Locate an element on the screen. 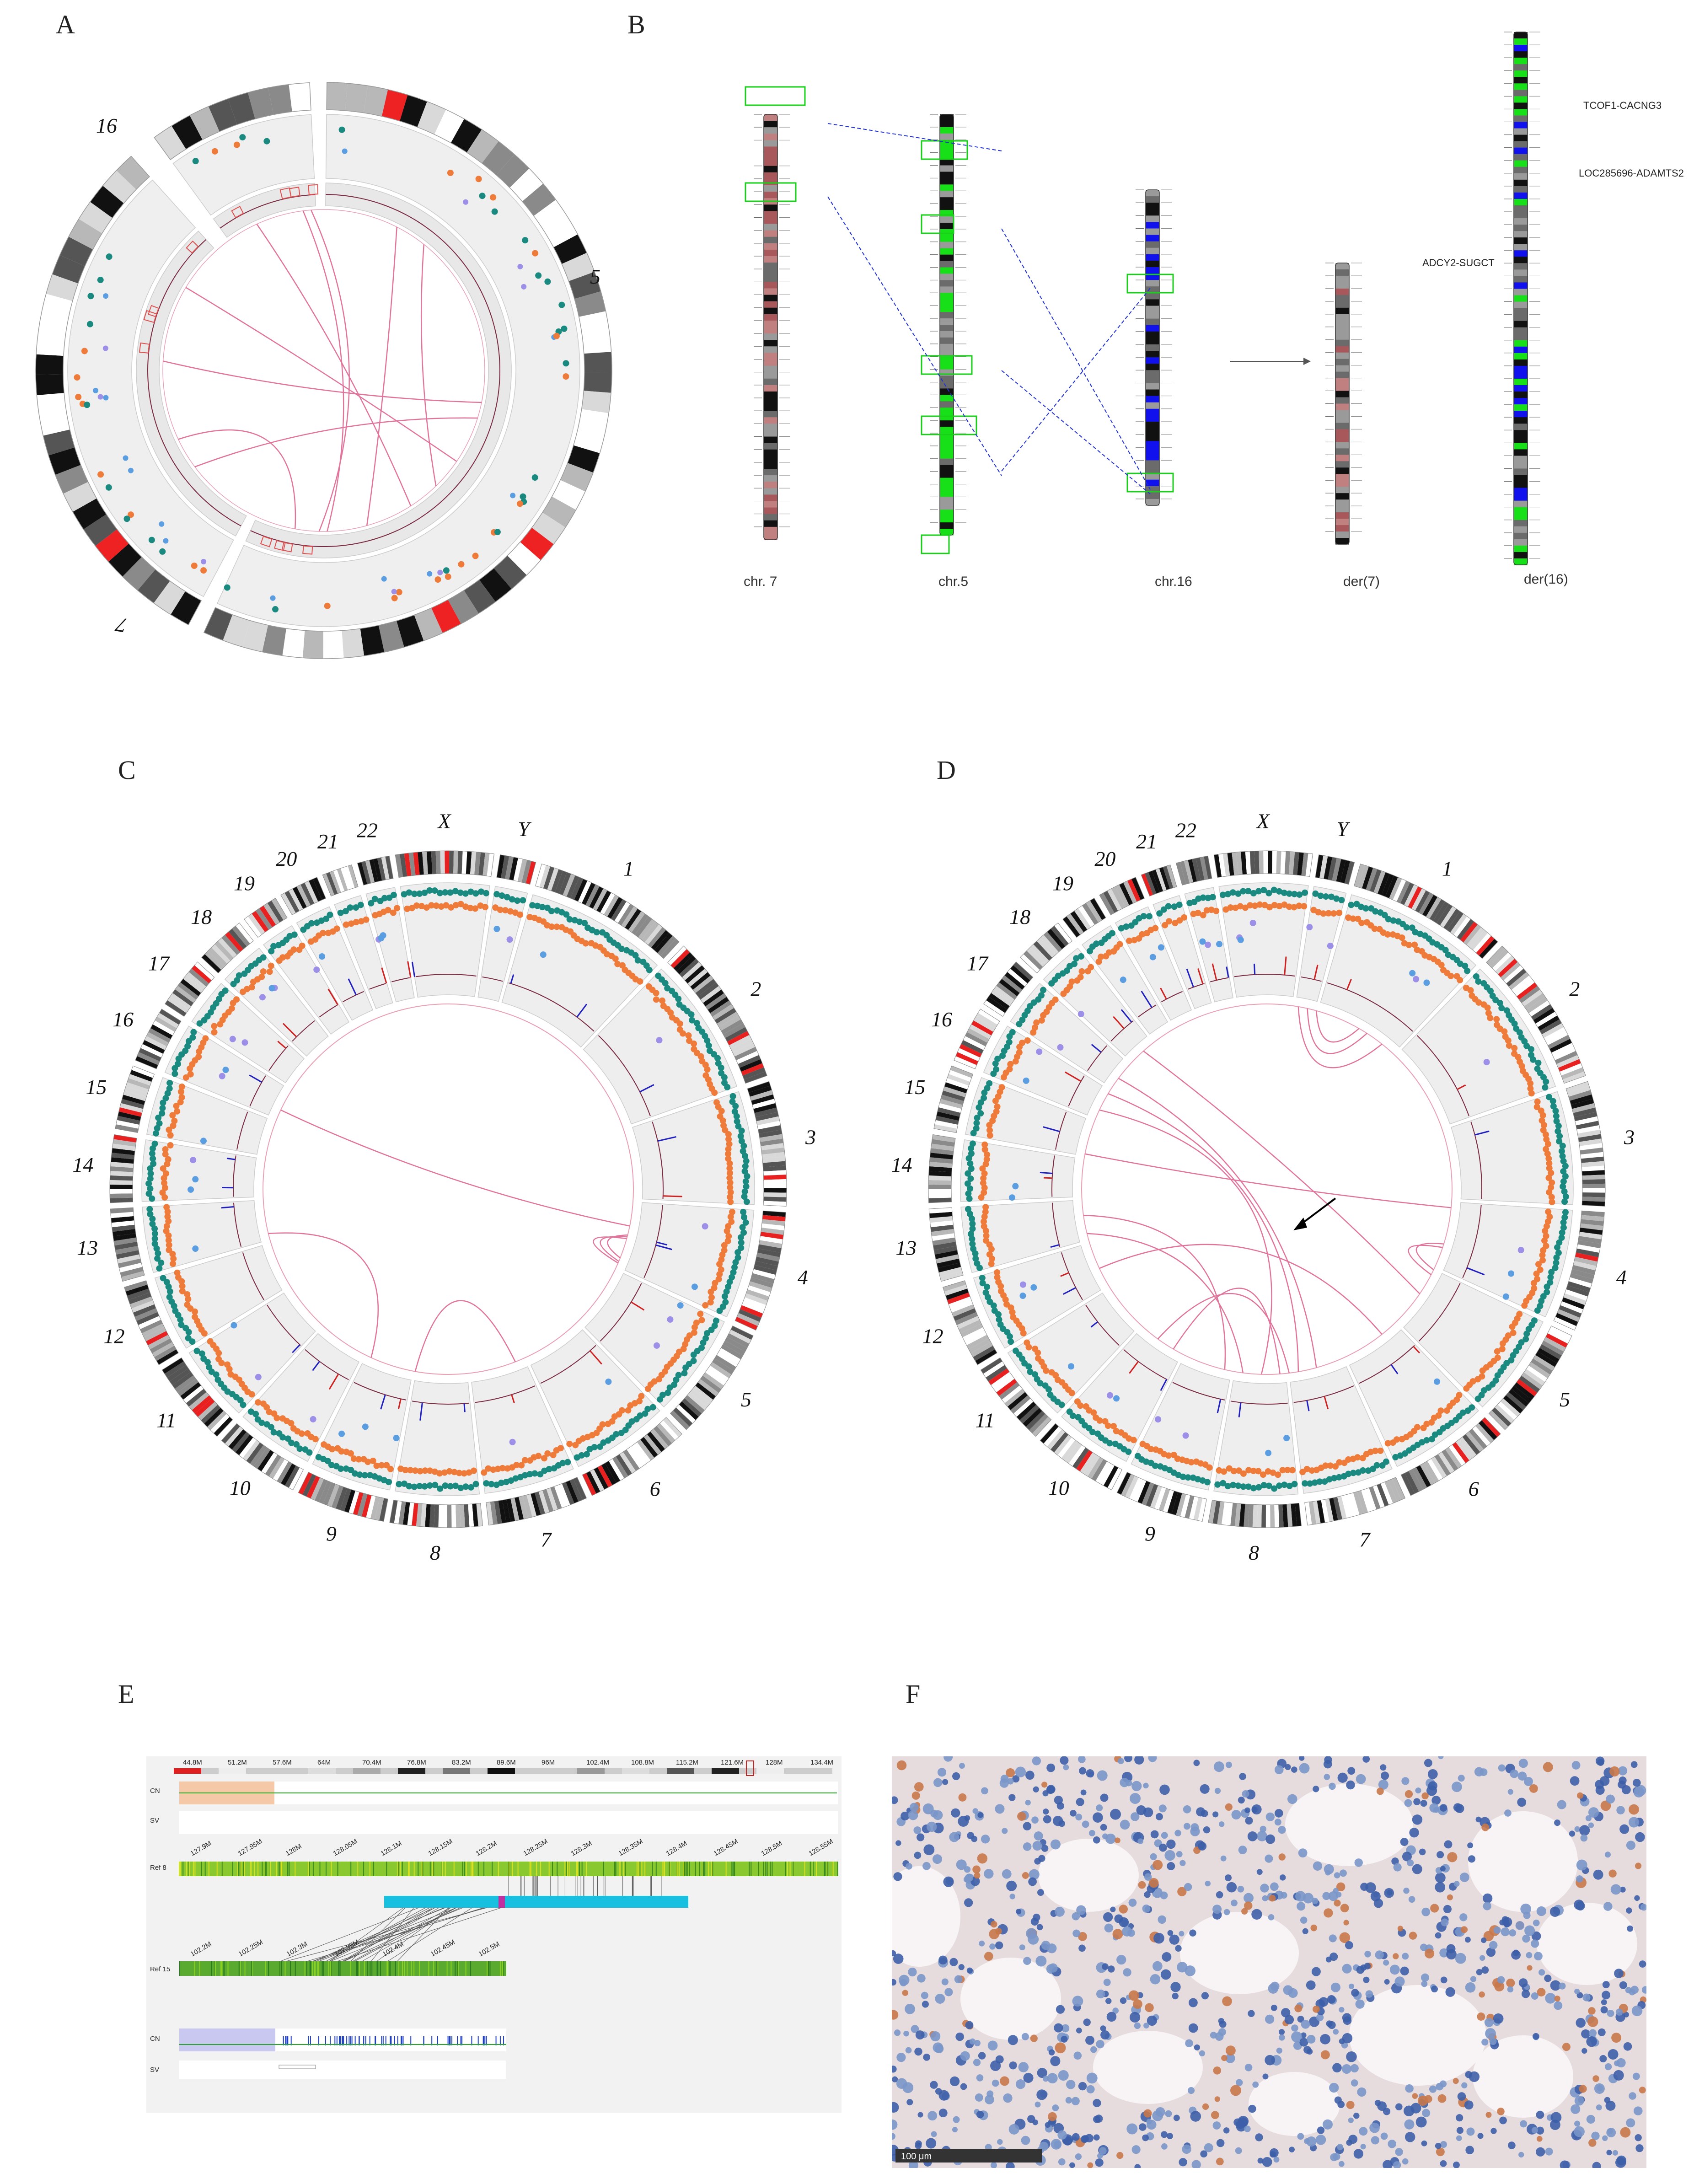 This screenshot has height=2184, width=1694. sv-link is located at coordinates (323, 371).